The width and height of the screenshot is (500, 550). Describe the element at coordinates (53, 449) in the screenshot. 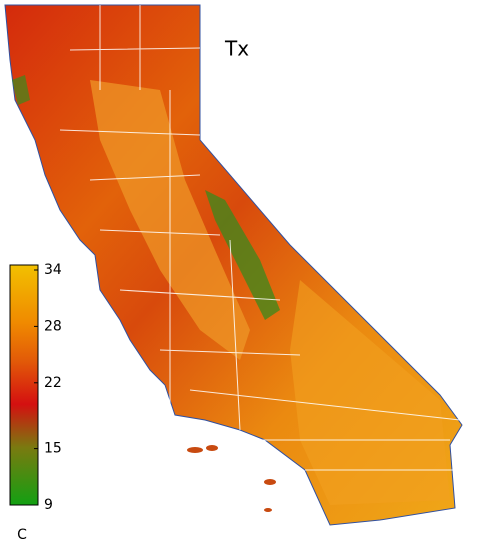

I see `colorbar-tick-label: 15` at that location.